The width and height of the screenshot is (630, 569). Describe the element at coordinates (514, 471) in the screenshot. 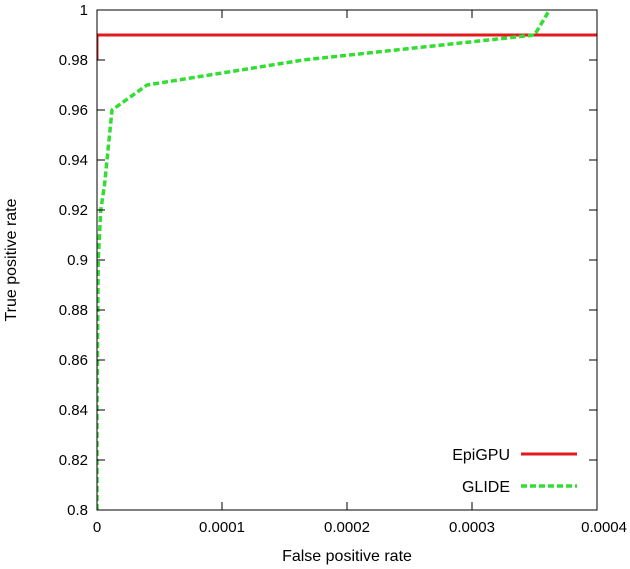

I see `legend: EpiGPU GLIDE` at that location.